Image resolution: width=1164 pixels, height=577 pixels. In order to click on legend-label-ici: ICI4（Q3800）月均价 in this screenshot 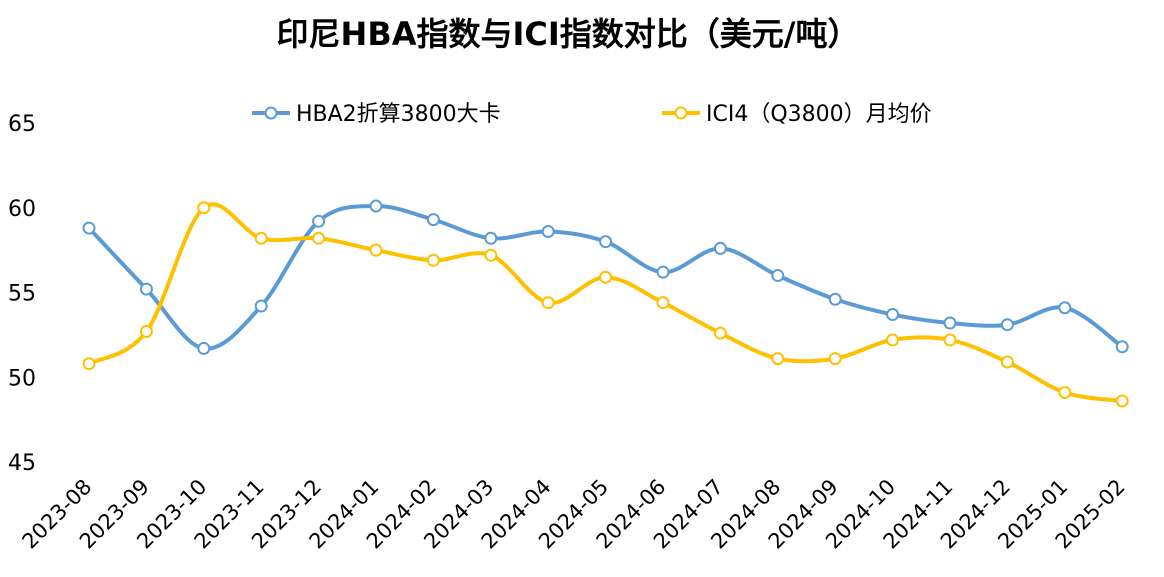, I will do `click(819, 114)`.